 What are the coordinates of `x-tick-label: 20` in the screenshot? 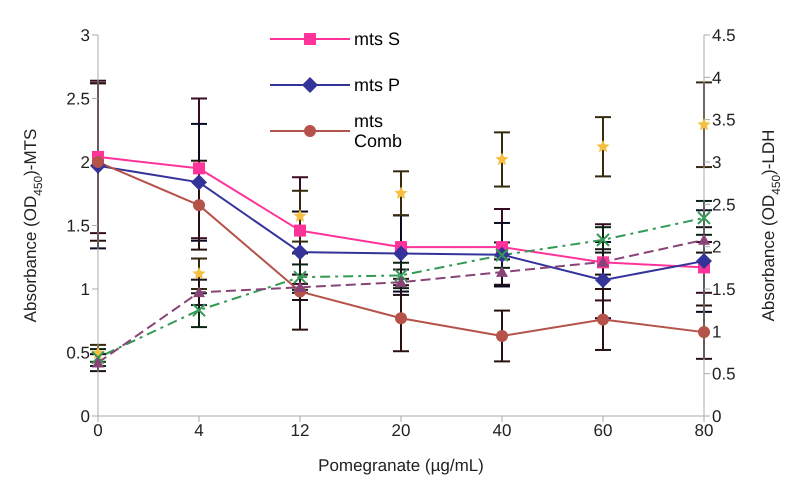 It's located at (401, 430).